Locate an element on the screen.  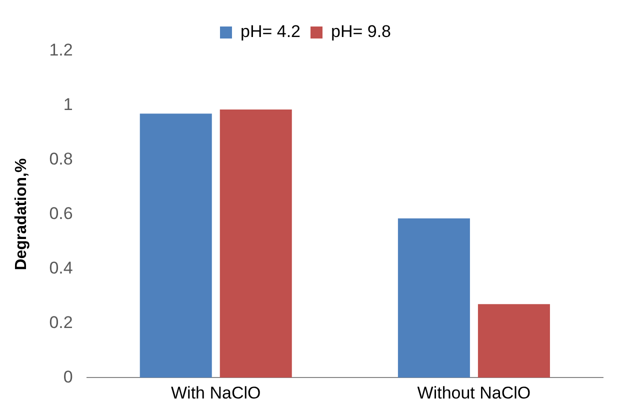
y-tick-label: 1.2 is located at coordinates (61, 50).